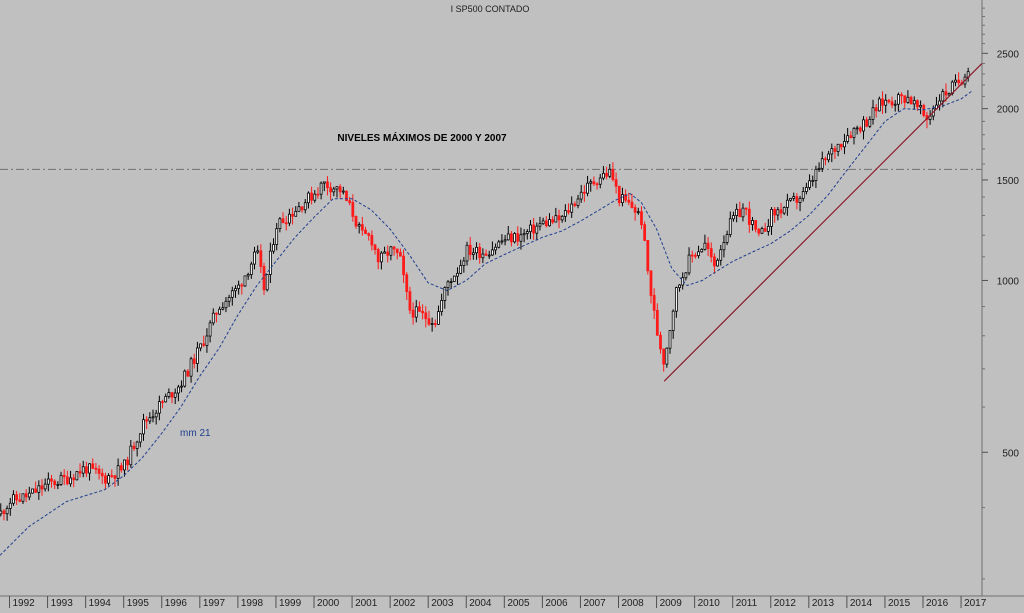 Image resolution: width=1024 pixels, height=613 pixels. I want to click on time-axis-year-label: 2012, so click(785, 603).